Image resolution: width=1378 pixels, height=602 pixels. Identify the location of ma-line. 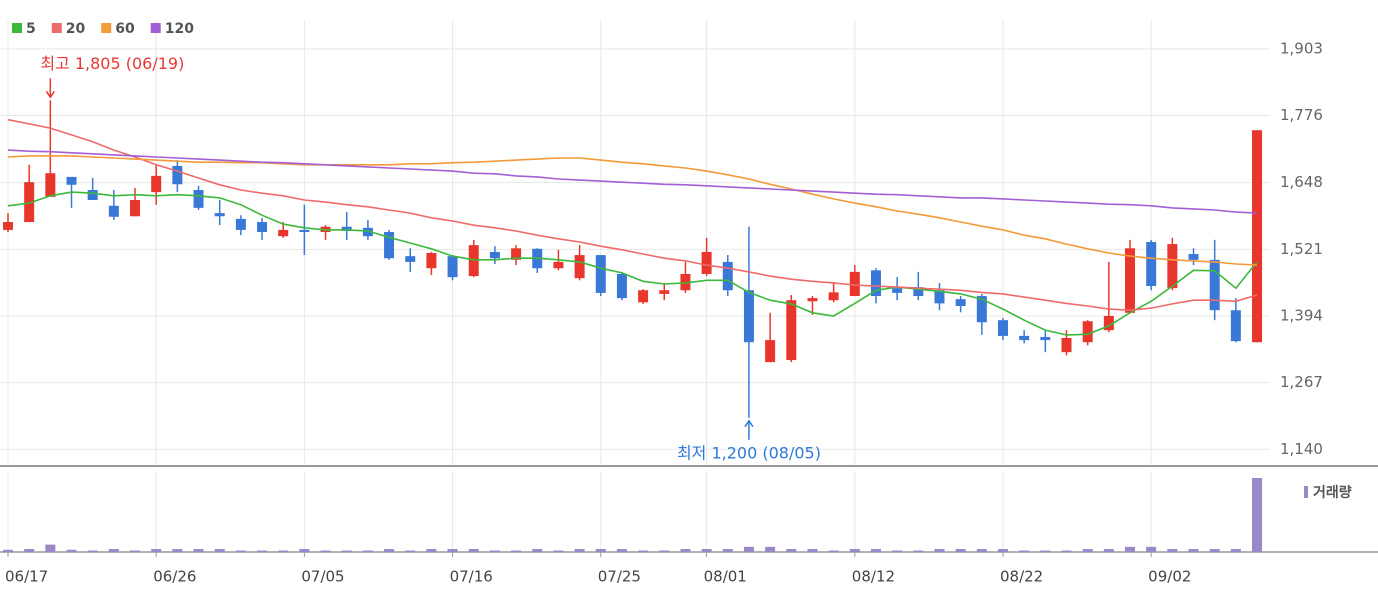
(632, 181).